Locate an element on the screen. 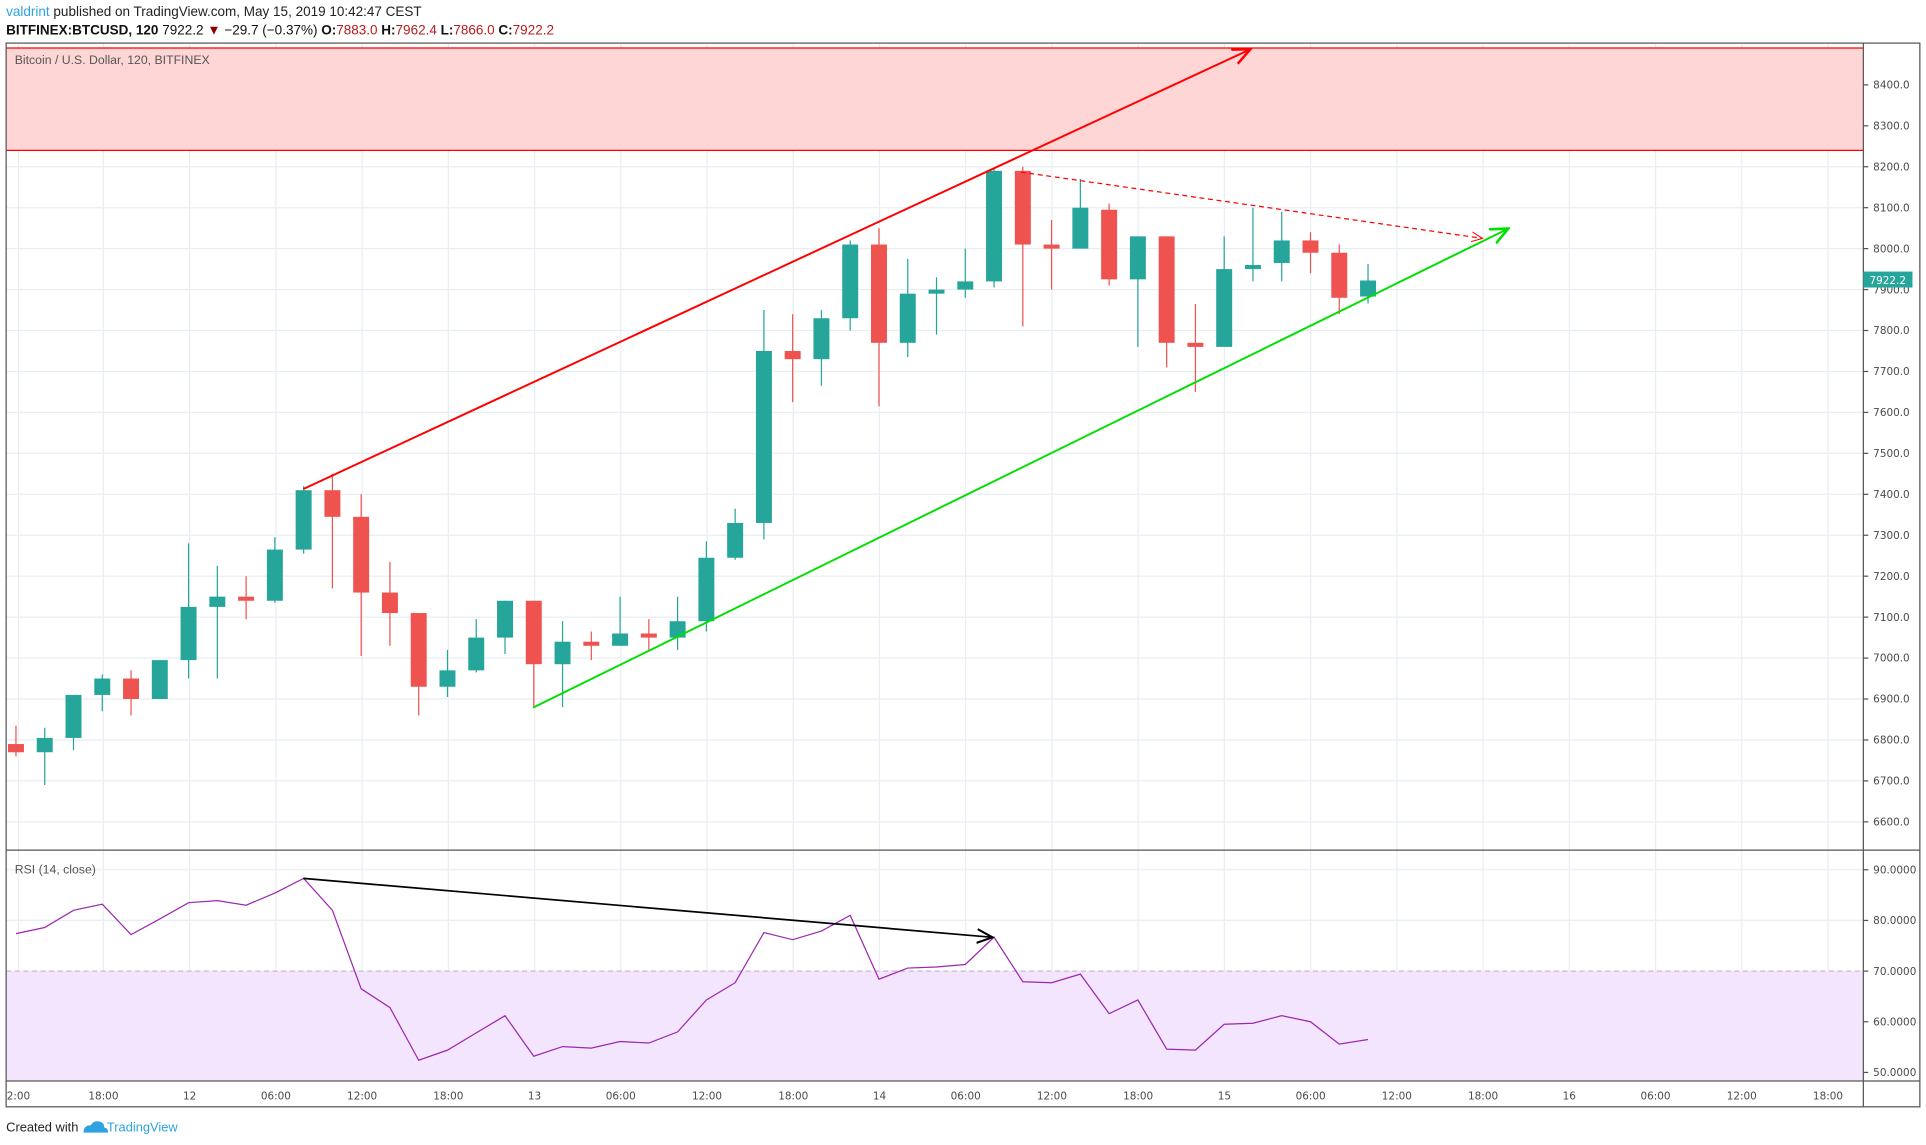  symbol-label: BITFINEX:BTCUSD, 120 is located at coordinates (82, 29).